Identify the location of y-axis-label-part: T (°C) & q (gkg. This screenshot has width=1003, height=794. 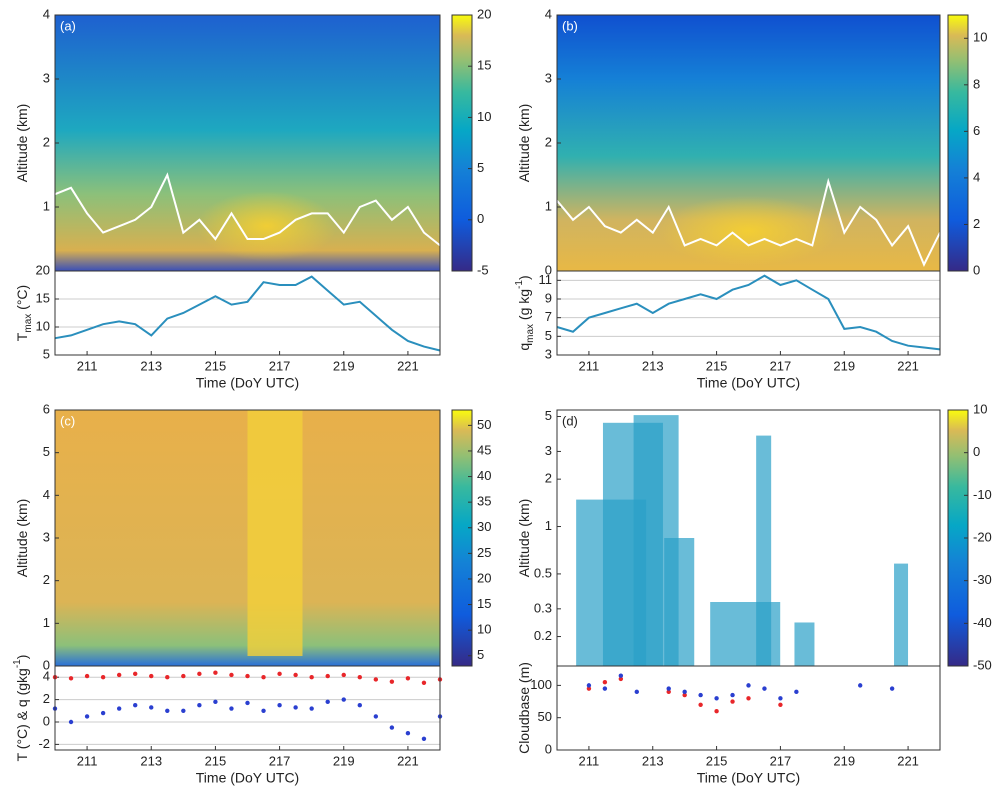
(22, 714).